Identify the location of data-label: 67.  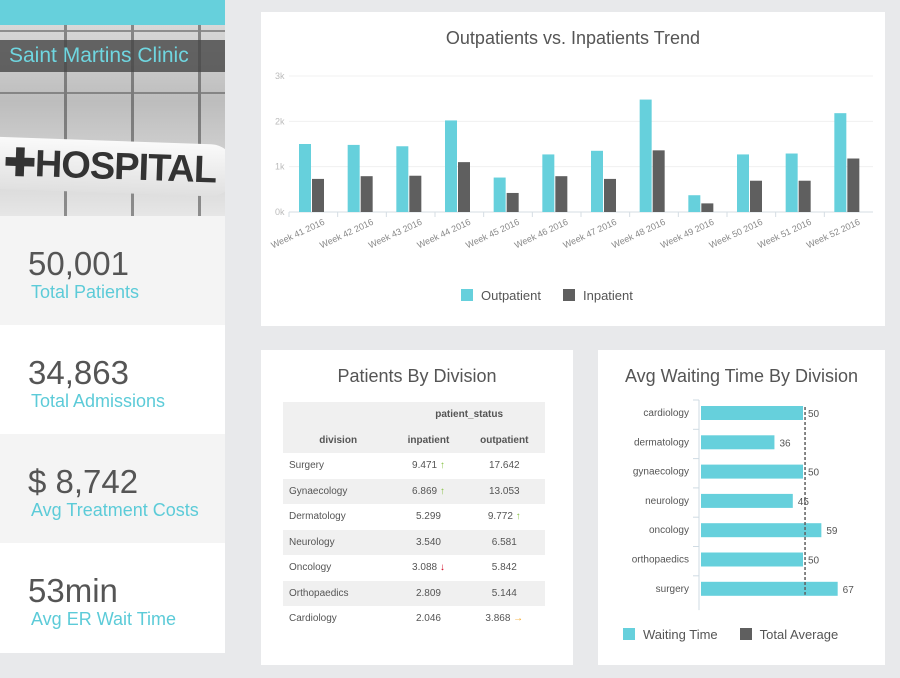
(849, 590).